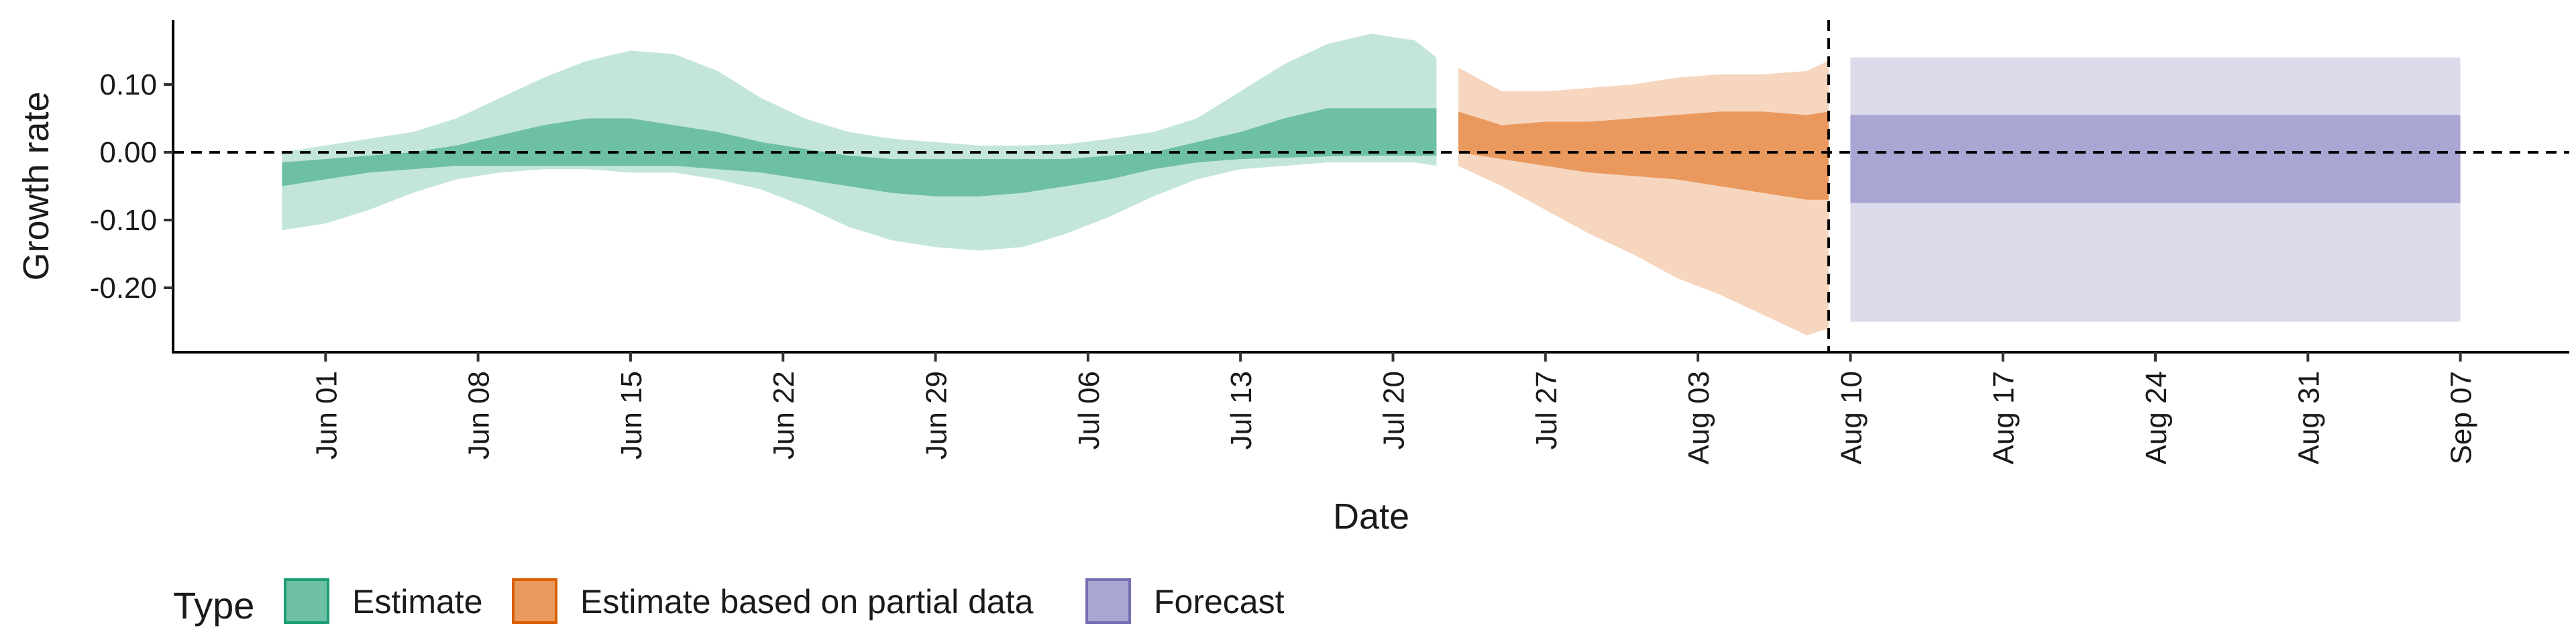  I want to click on x-tick-label: Sep 07, so click(2461, 417).